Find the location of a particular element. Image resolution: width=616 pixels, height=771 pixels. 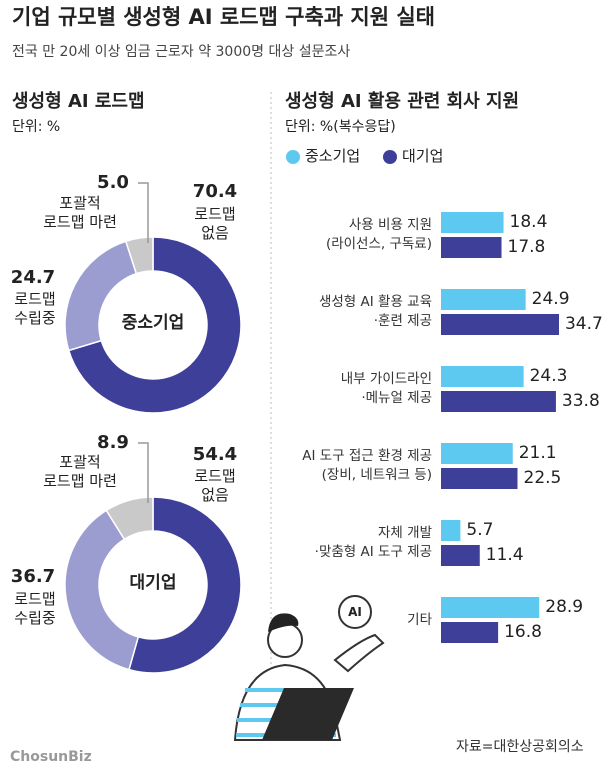

chart-title: 생성형 AI 로드맵 is located at coordinates (78, 101).